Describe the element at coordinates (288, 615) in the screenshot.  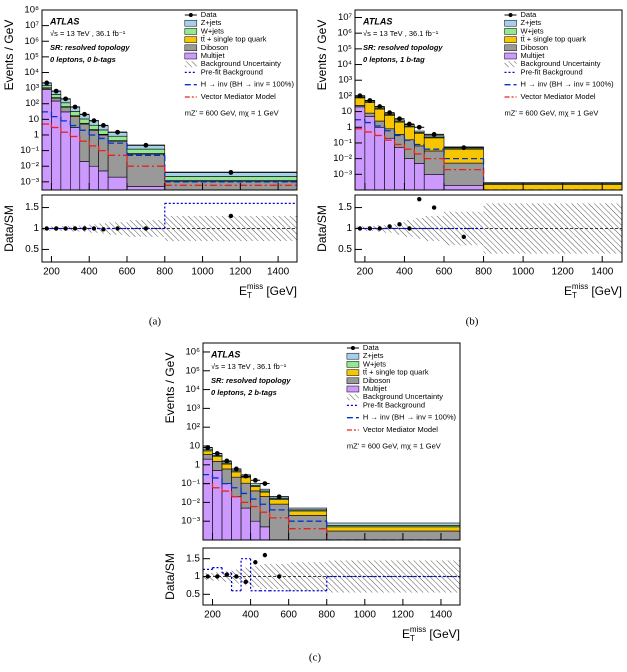
I see `x-tick-label: 600` at that location.